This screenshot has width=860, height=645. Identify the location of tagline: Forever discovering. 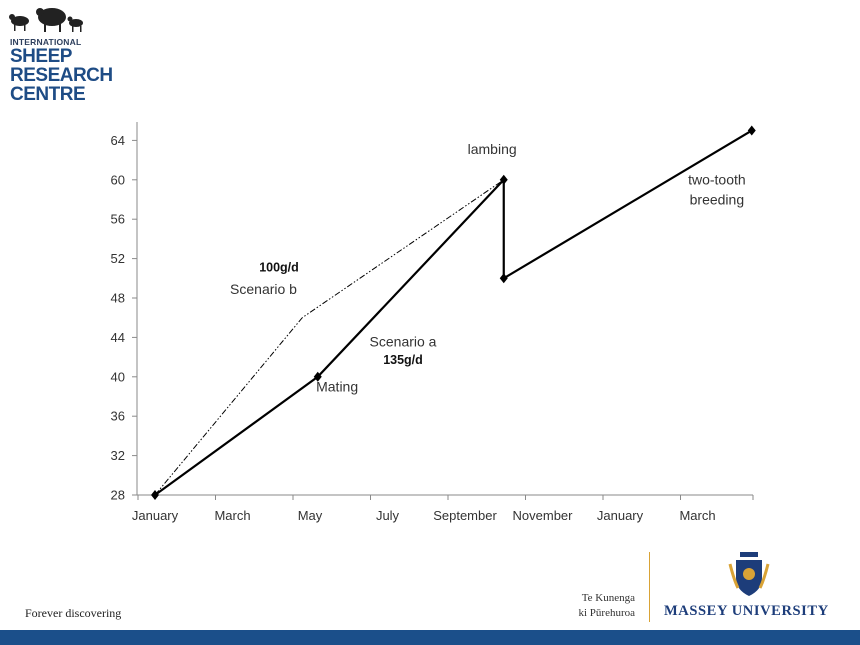
(73, 613).